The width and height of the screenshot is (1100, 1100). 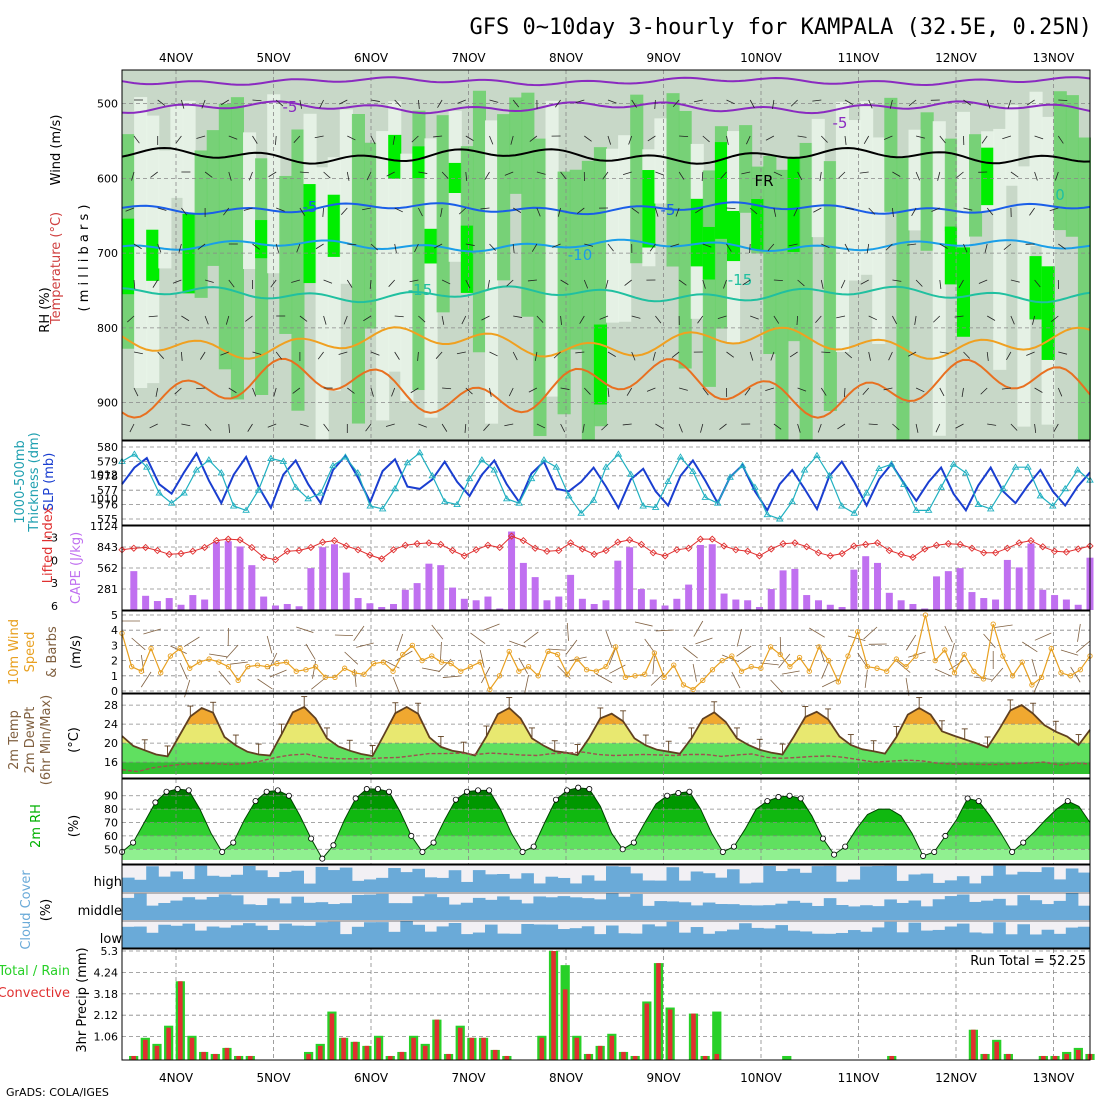 I want to click on li-line, so click(x=606, y=548).